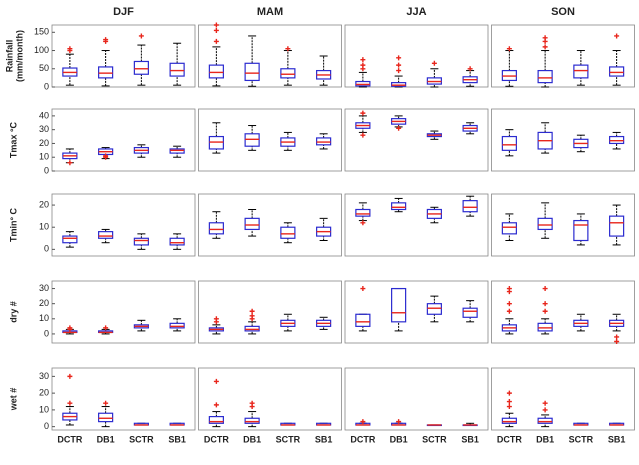  I want to click on y-axis-label: (mm/month), so click(19, 56).